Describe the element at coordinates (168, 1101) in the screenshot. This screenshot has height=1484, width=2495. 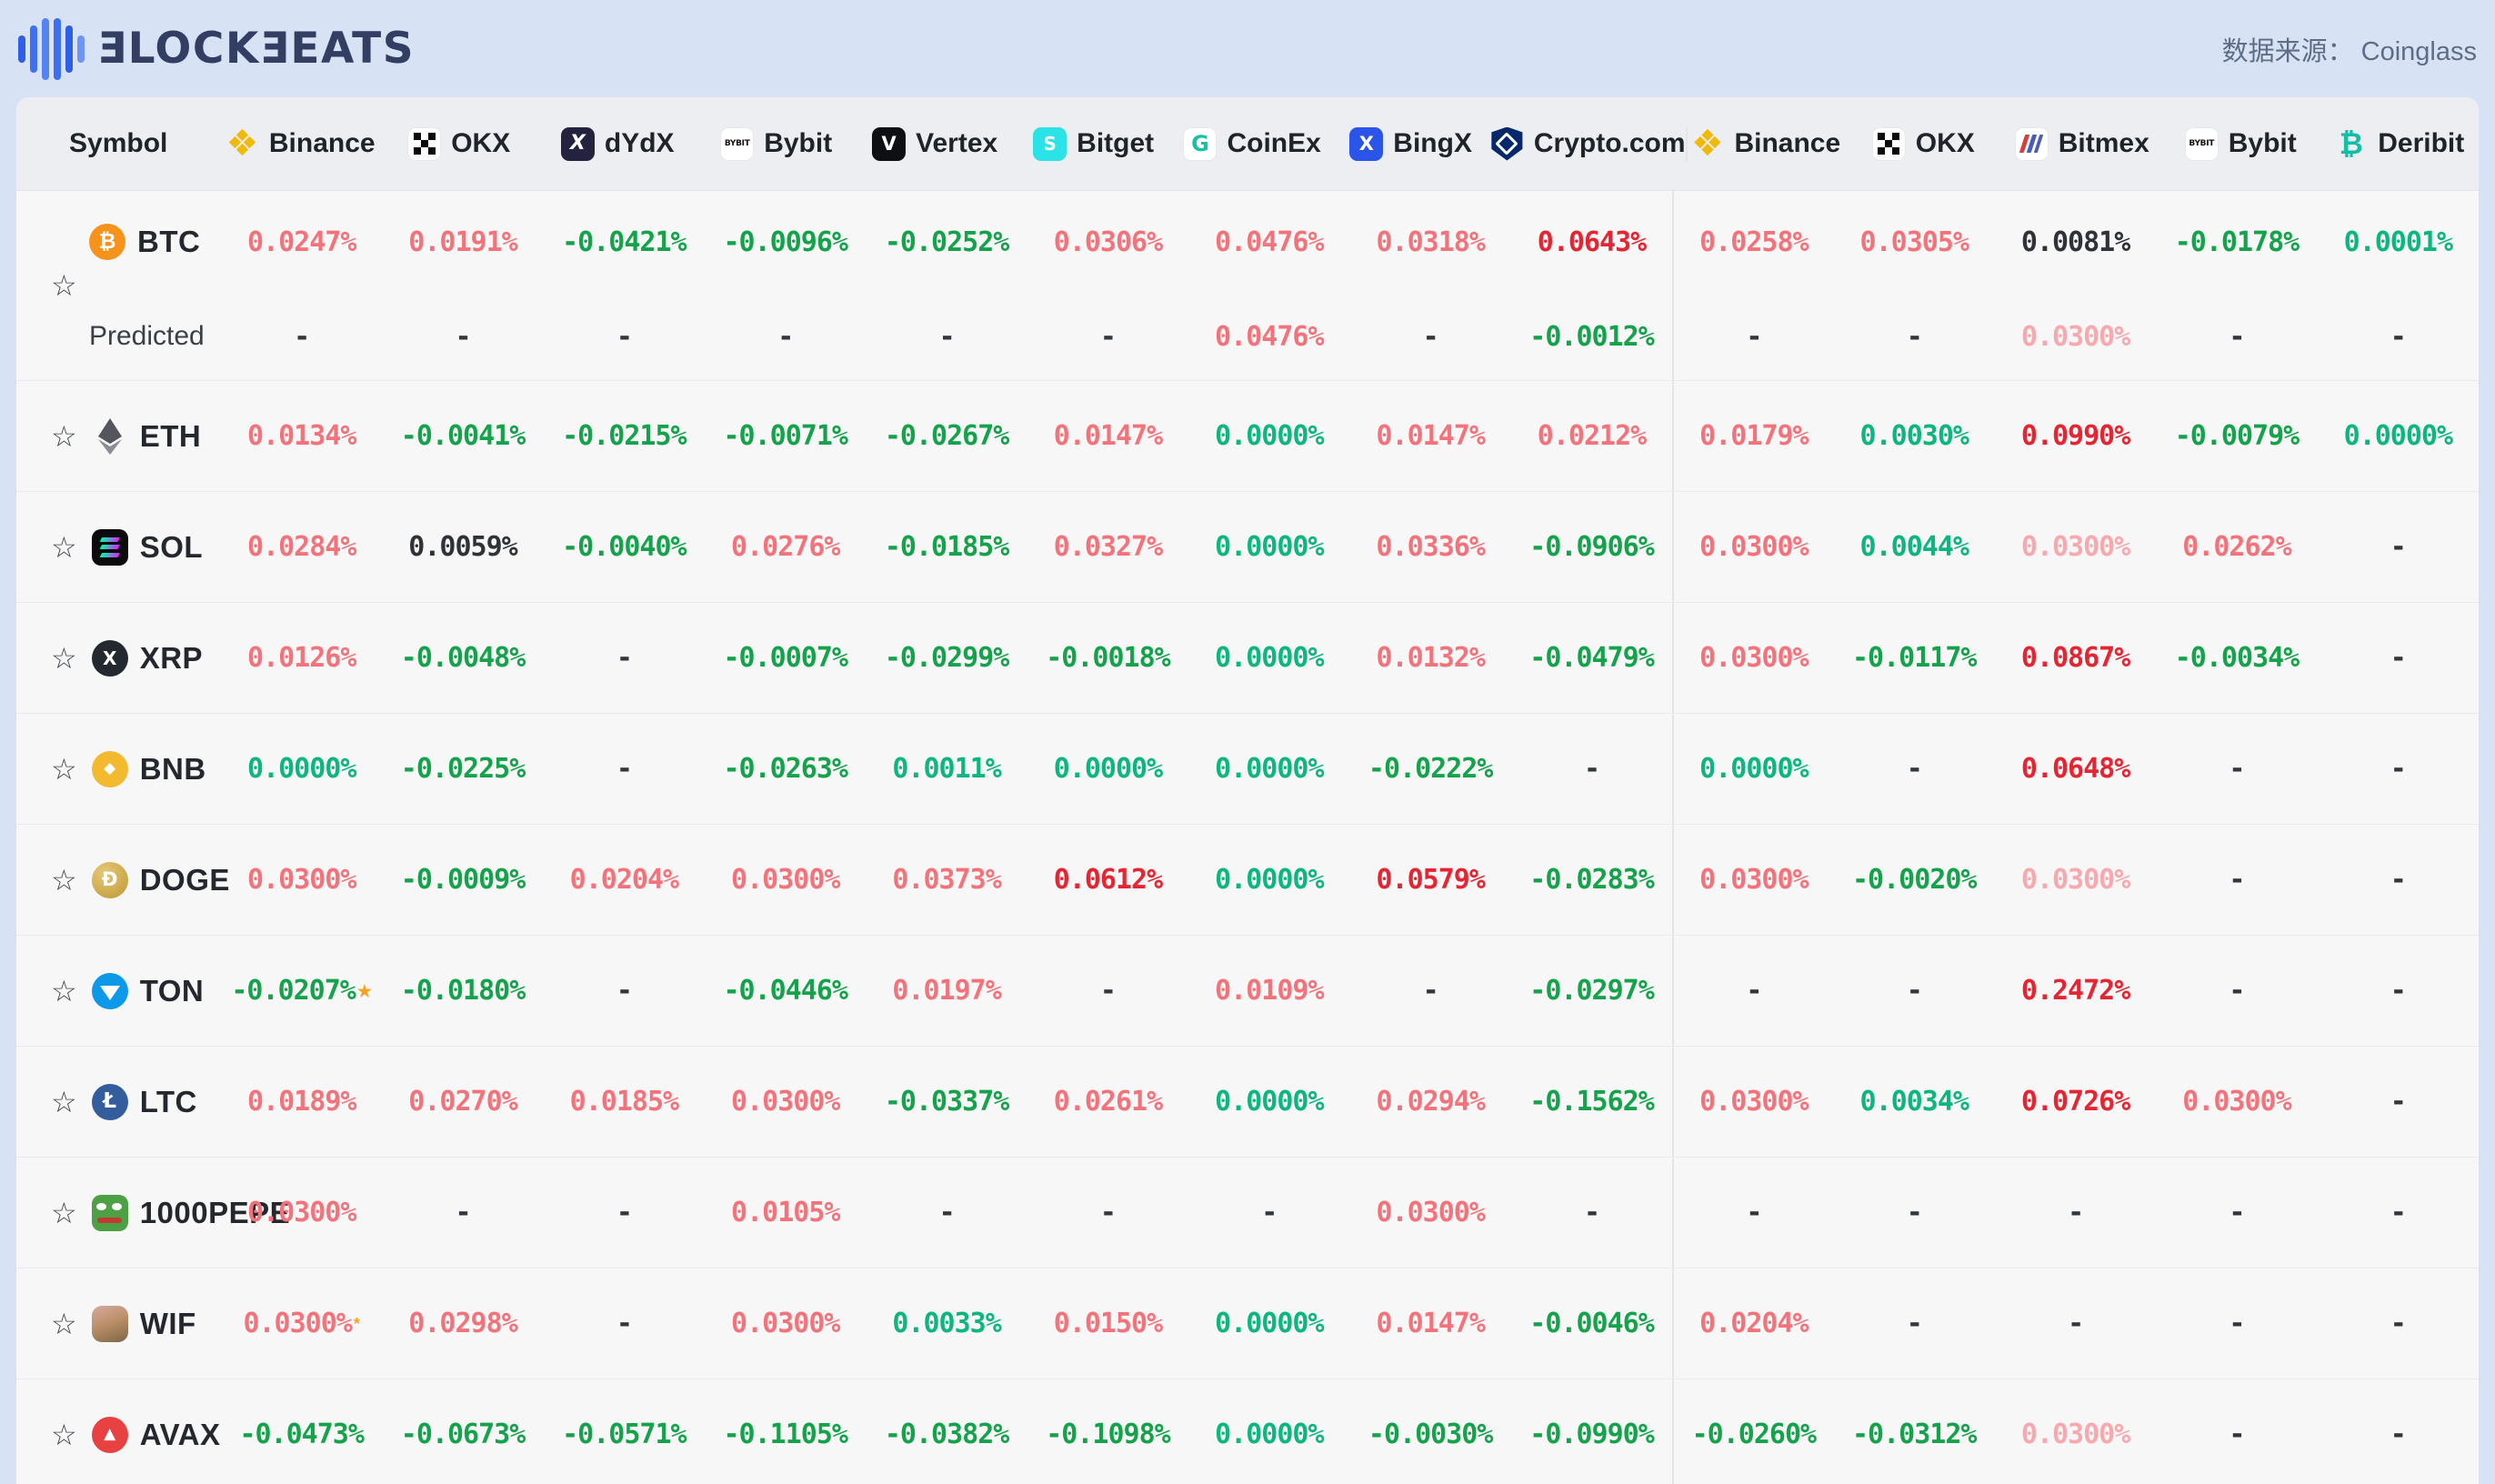
I see `symbol-label: LTC` at that location.